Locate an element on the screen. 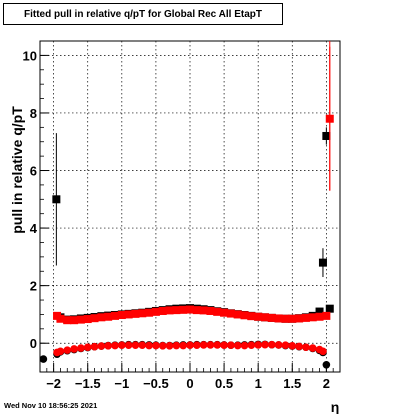 Image resolution: width=400 pixels, height=414 pixels. x-tick-label: 1.5 is located at coordinates (292, 383).